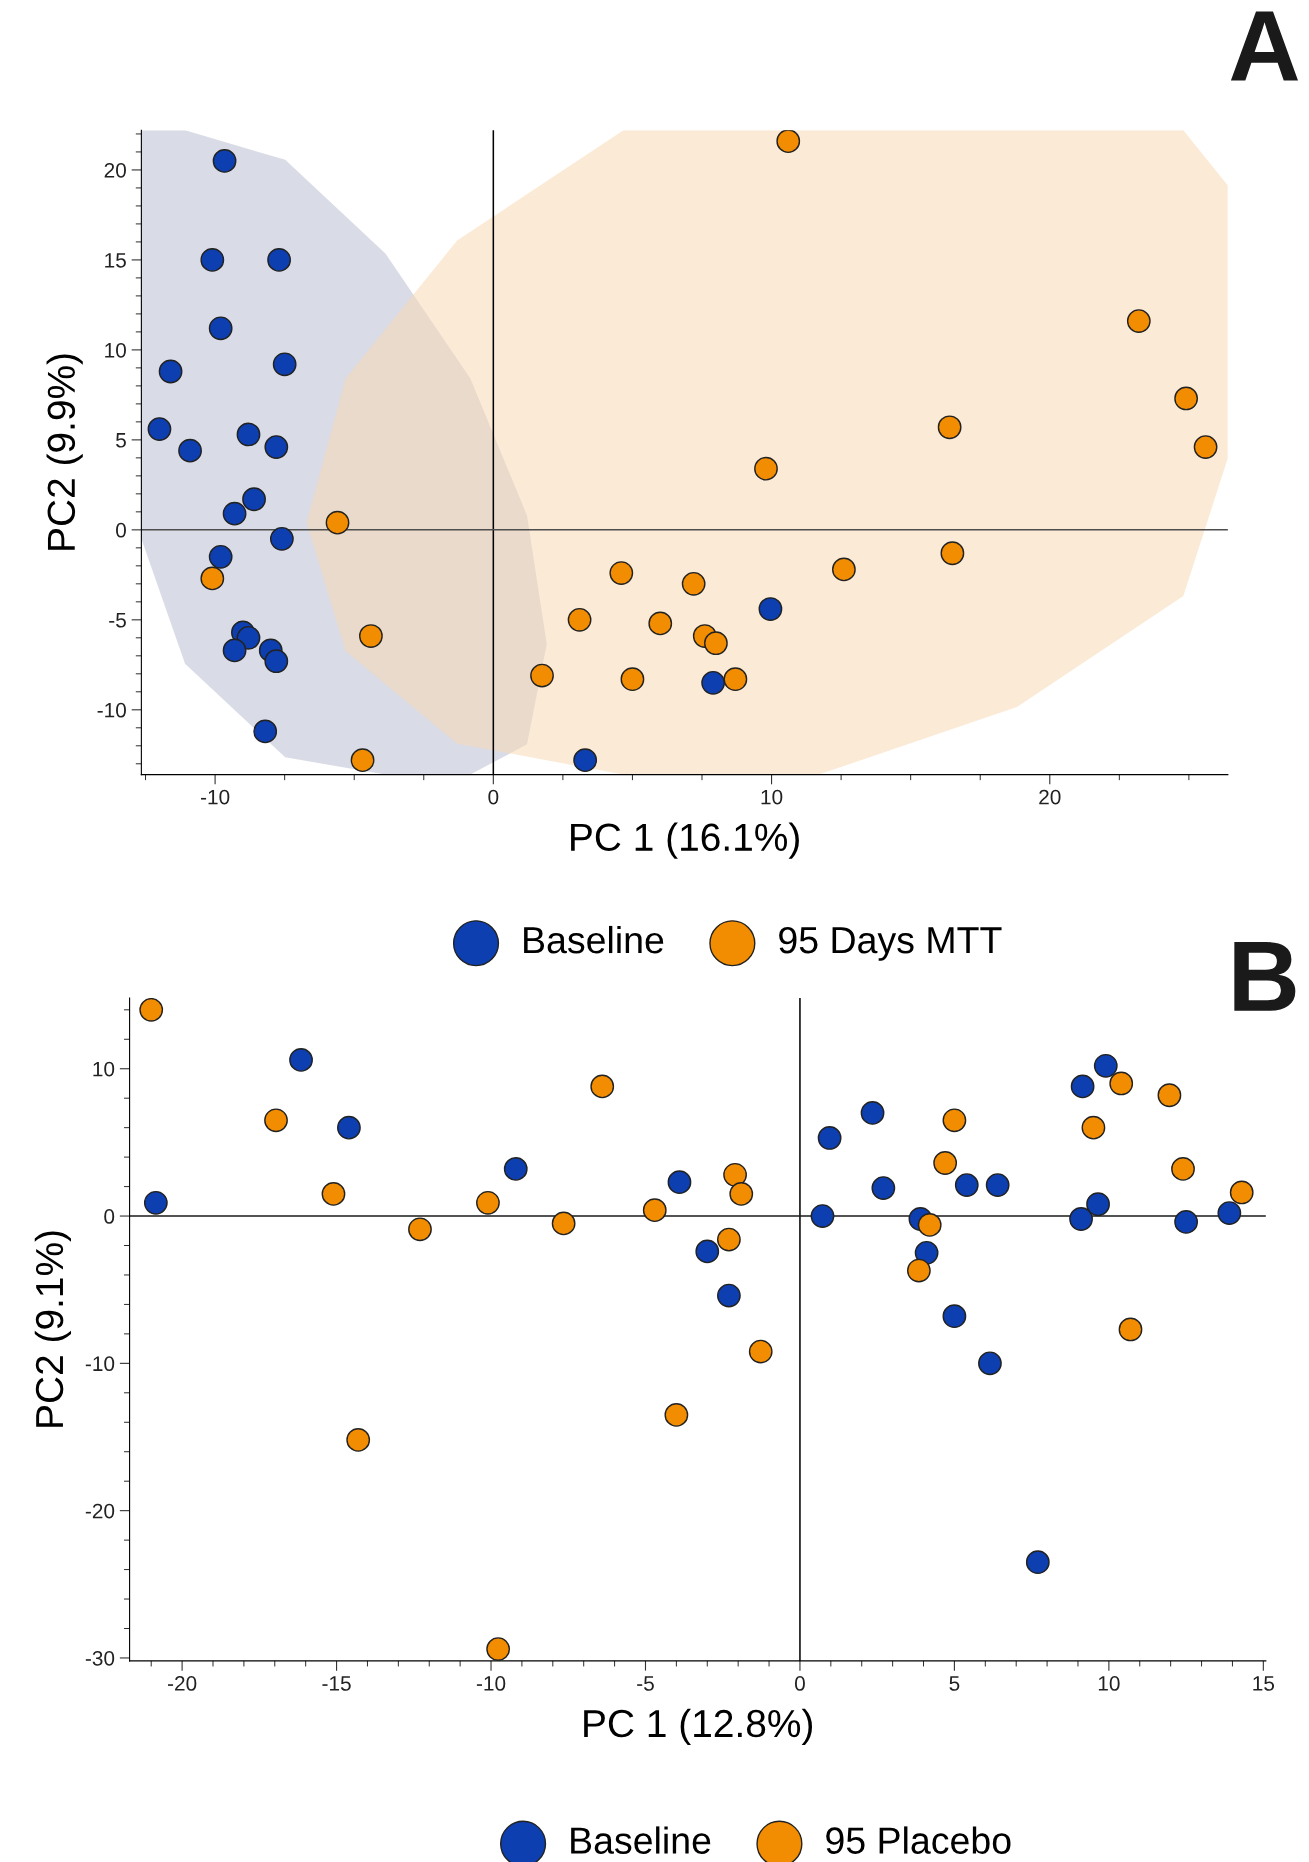 This screenshot has height=1862, width=1309. What do you see at coordinates (1050, 797) in the screenshot?
I see `x-tick-label: 20` at bounding box center [1050, 797].